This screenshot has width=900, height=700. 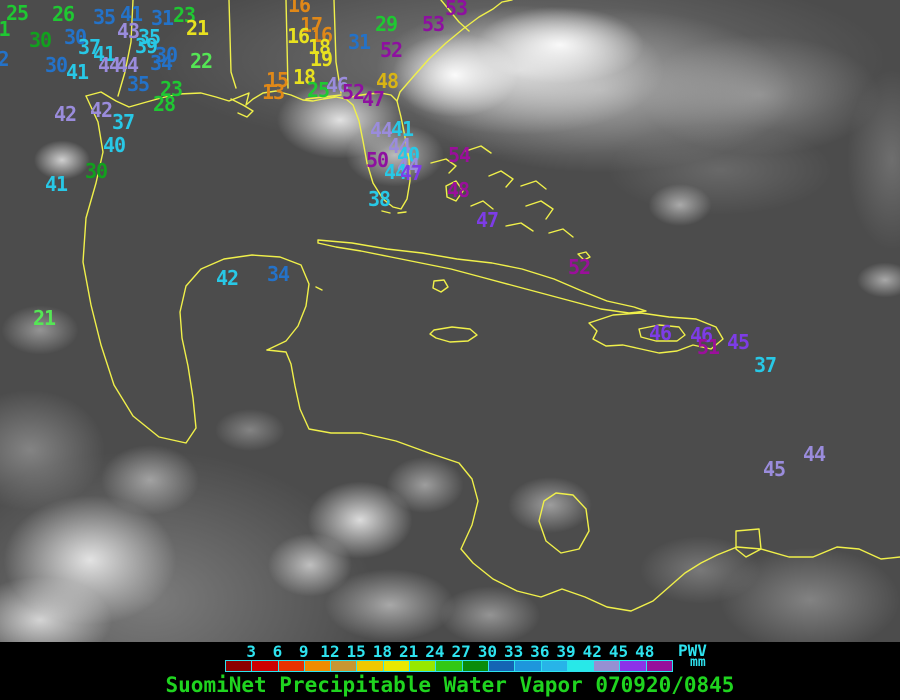 What do you see at coordinates (487, 651) in the screenshot?
I see `colorbar-tick-label: 30` at bounding box center [487, 651].